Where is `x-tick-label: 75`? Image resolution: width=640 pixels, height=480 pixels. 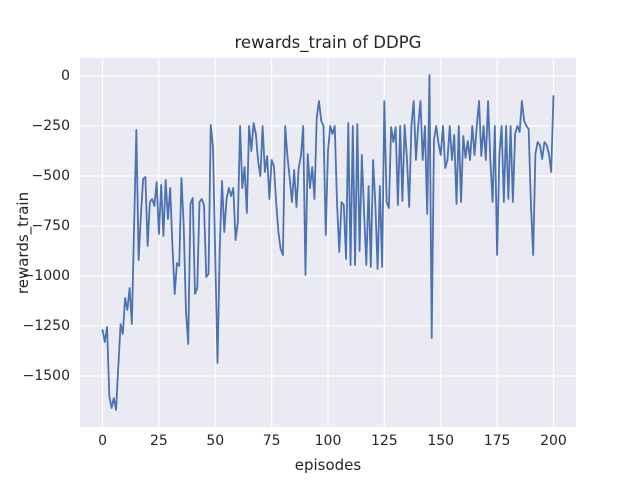 x-tick-label: 75 is located at coordinates (271, 441).